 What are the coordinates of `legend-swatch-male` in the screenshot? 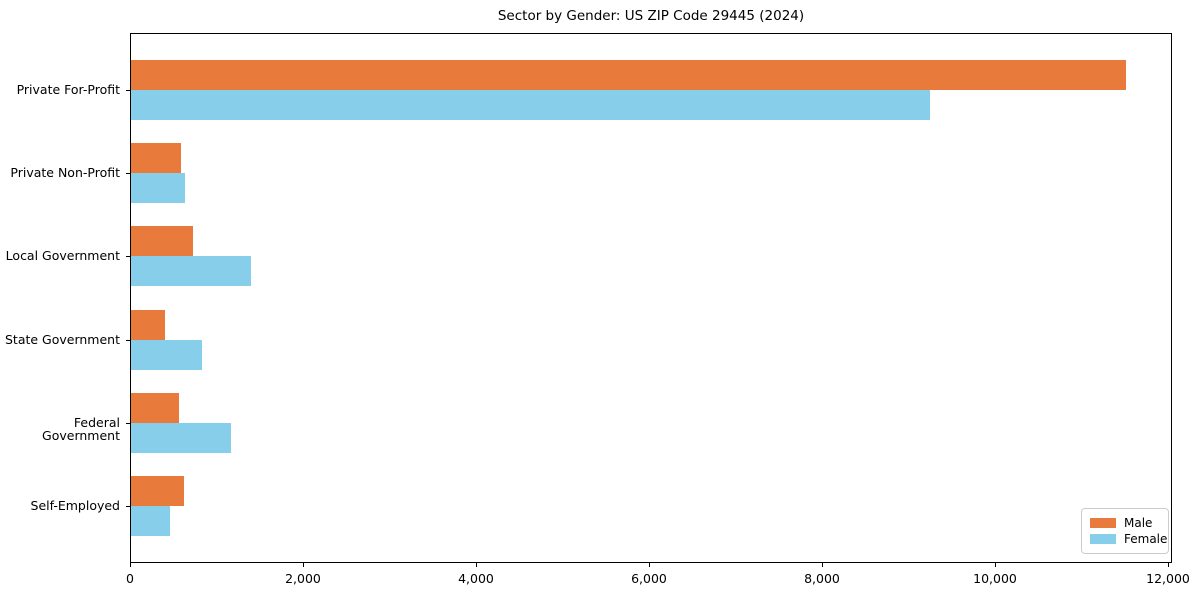 It's located at (1103, 523).